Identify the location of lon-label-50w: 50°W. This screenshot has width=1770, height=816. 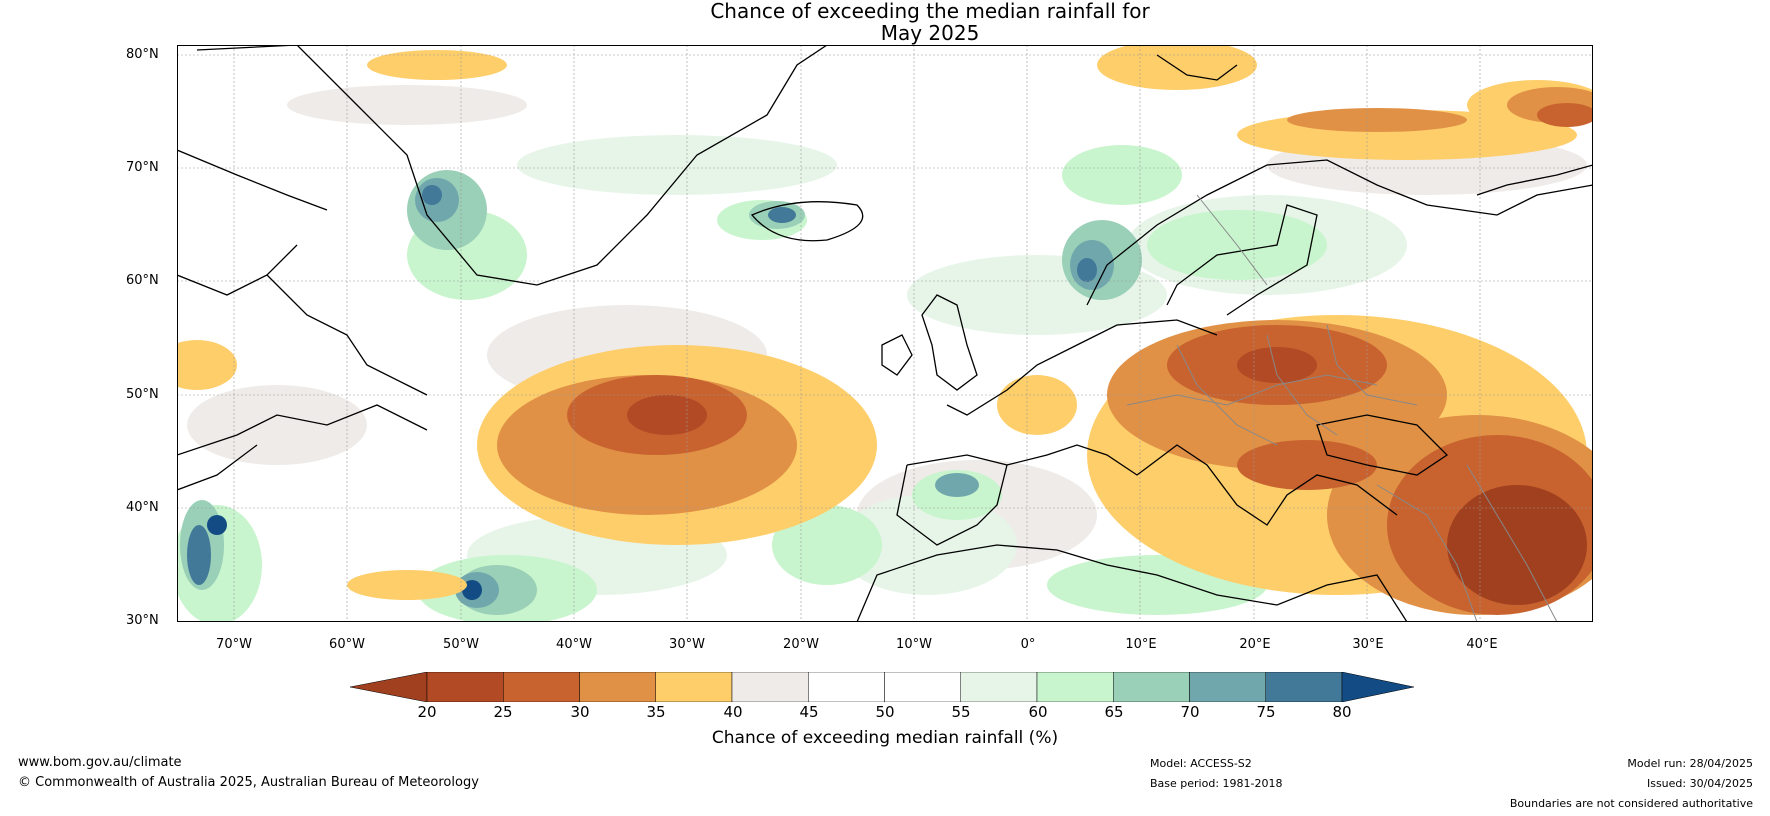
(461, 644).